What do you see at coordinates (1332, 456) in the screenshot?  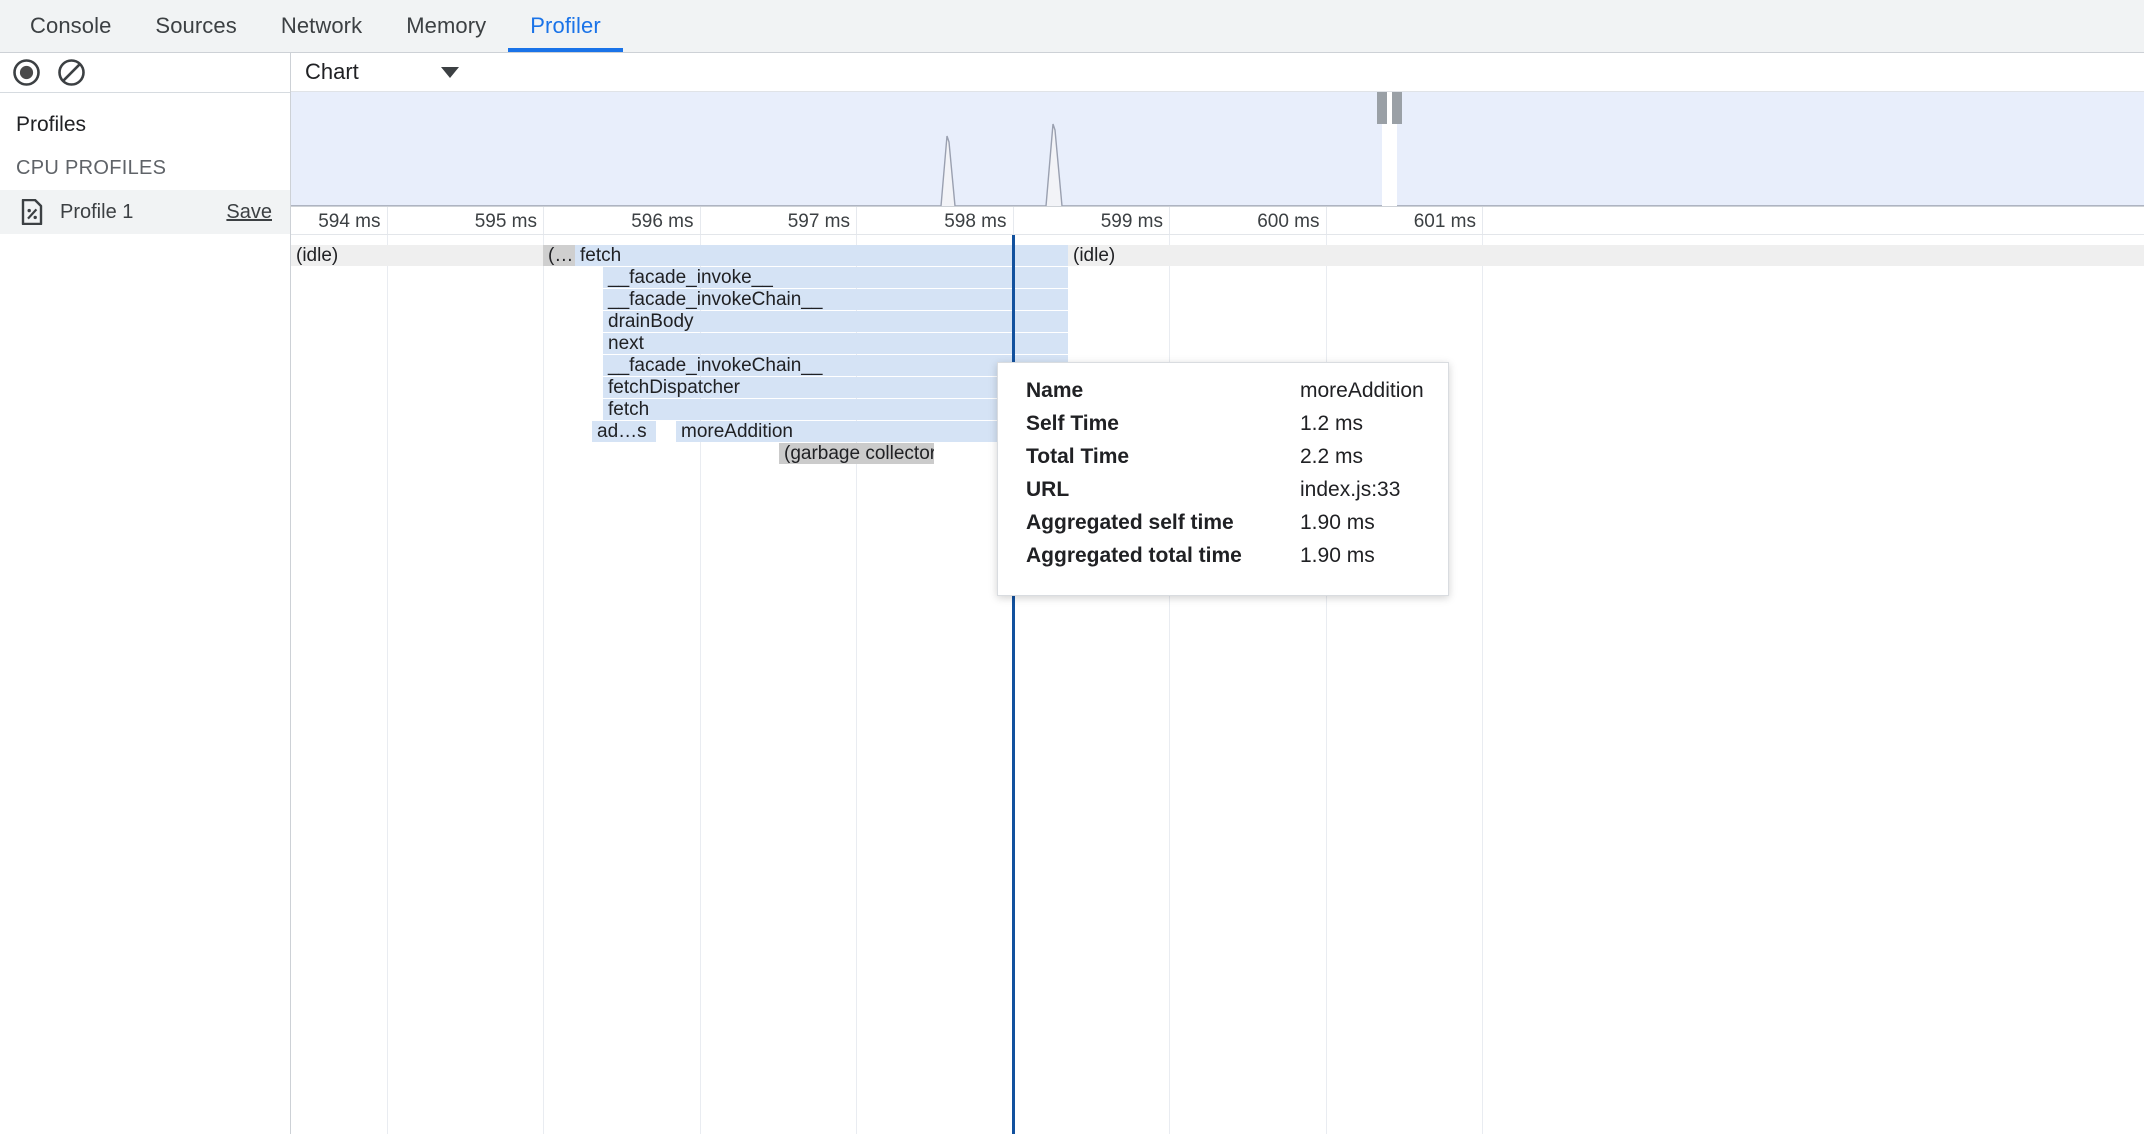 I see `tooltip-value: 2.2 ms` at bounding box center [1332, 456].